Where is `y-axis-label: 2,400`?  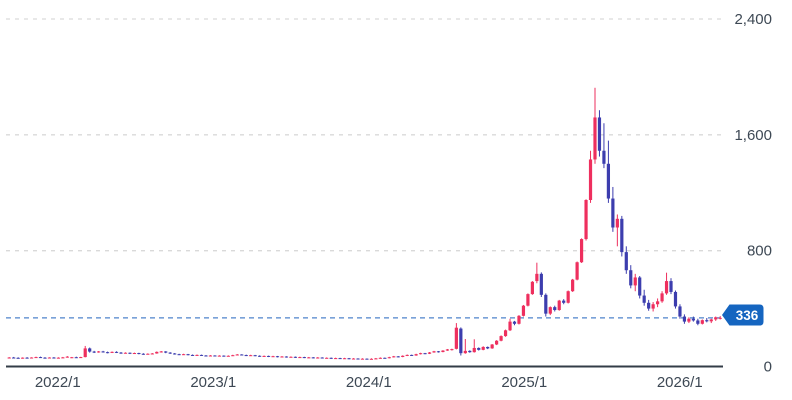
y-axis-label: 2,400 is located at coordinates (753, 19).